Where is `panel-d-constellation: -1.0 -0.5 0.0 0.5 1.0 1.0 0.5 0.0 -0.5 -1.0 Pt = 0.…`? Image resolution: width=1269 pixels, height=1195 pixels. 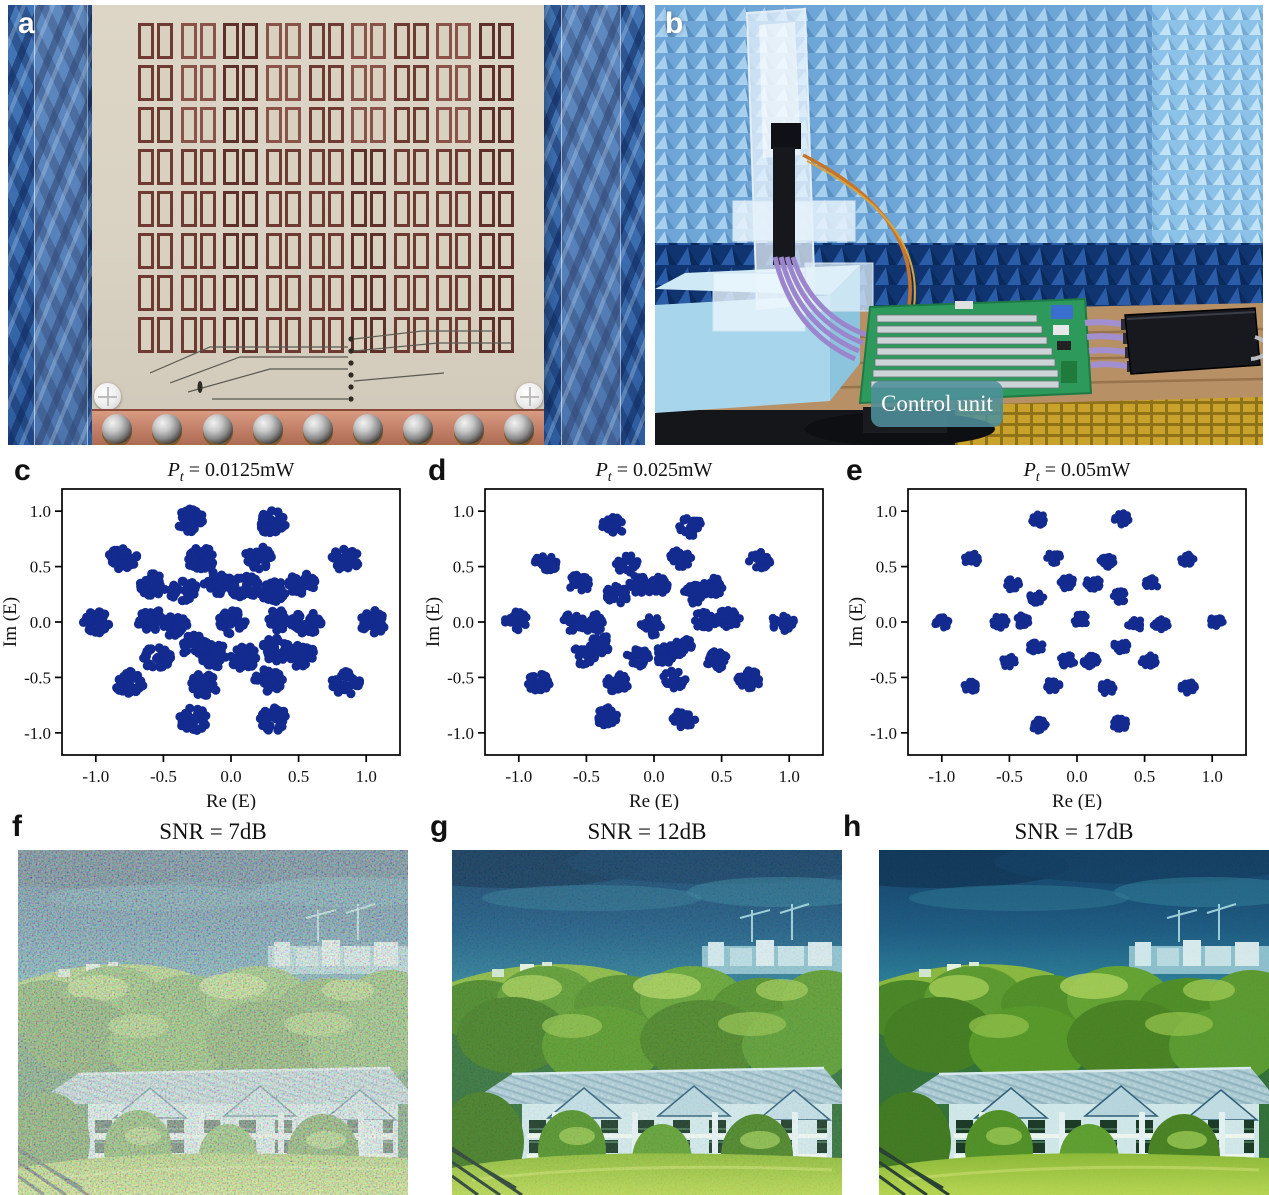 panel-d-constellation: -1.0 -0.5 0.0 0.5 1.0 1.0 0.5 0.0 -0.5 -1.0 Pt = 0.… is located at coordinates (634, 633).